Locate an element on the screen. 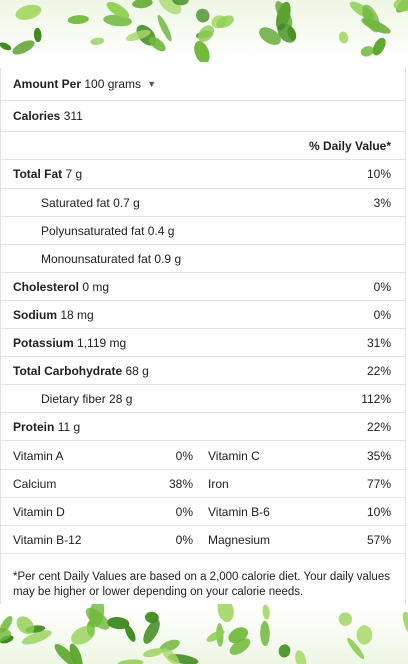 The width and height of the screenshot is (408, 664). nutrient-row: Dietary fiber 28 g 112% is located at coordinates (203, 399).